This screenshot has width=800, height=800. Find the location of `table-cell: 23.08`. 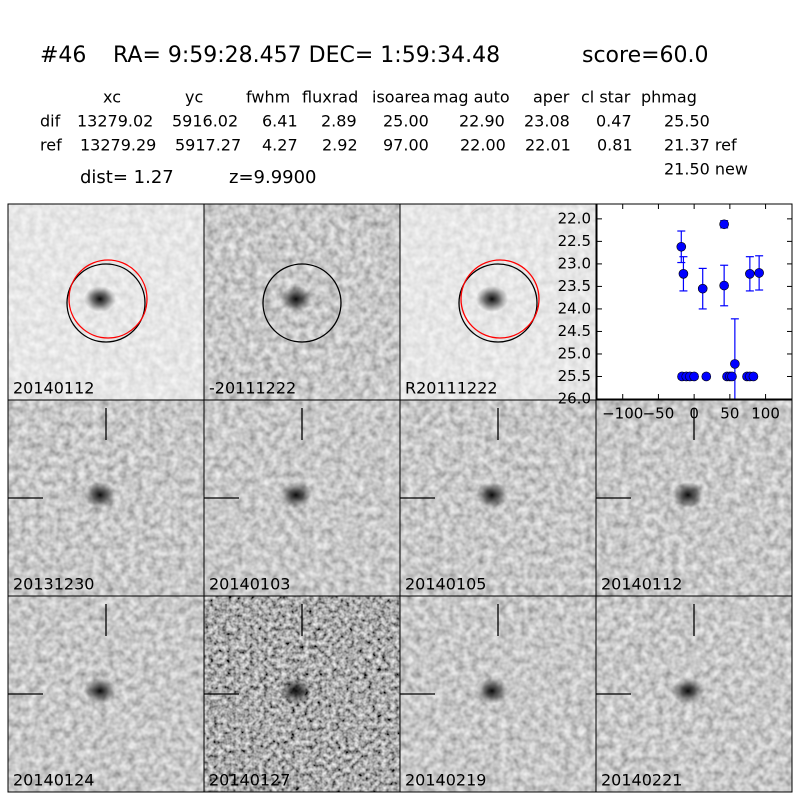

table-cell: 23.08 is located at coordinates (547, 121).